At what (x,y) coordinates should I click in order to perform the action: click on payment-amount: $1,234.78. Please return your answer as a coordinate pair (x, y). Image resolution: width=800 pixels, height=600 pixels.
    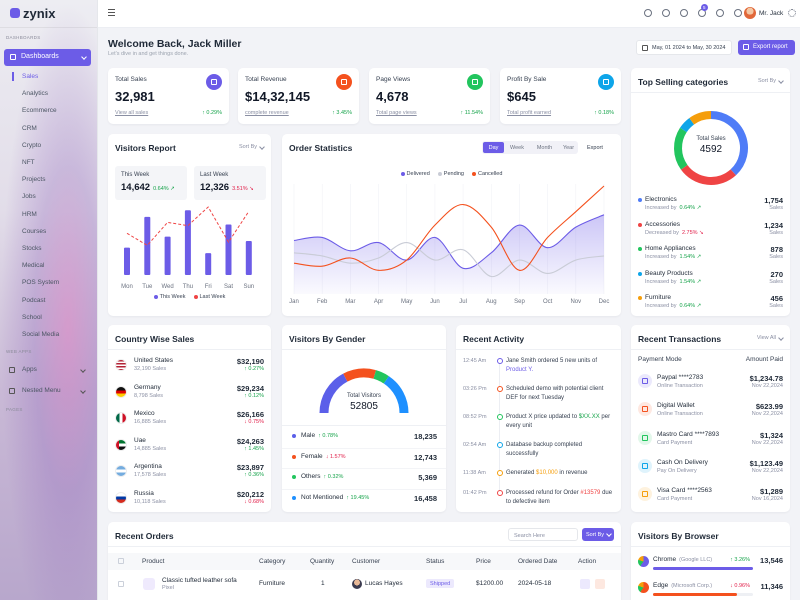
    Looking at the image, I should click on (766, 378).